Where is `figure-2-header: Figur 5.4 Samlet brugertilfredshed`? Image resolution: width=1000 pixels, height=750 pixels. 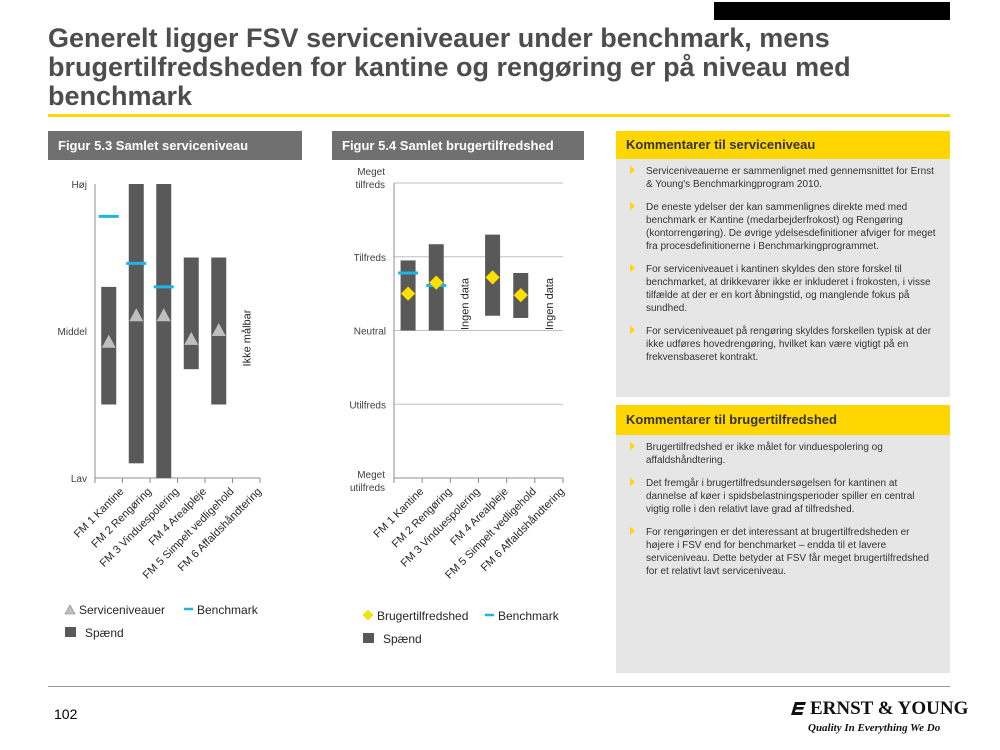
figure-2-header: Figur 5.4 Samlet brugertilfredshed is located at coordinates (458, 145).